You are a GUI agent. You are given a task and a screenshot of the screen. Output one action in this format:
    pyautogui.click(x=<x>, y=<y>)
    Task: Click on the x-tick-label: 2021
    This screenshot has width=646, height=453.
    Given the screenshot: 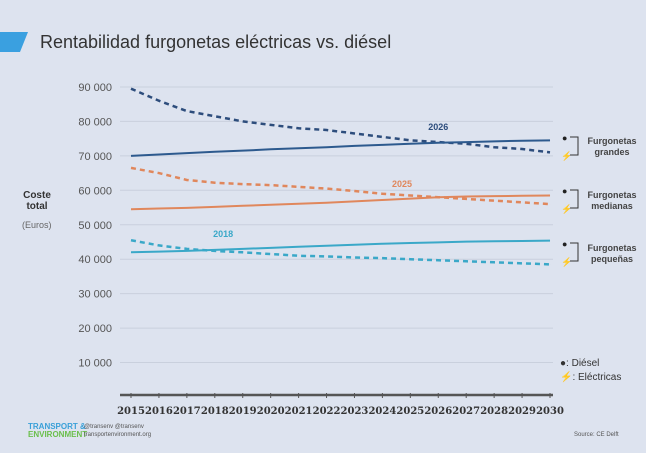 What is the action you would take?
    pyautogui.click(x=299, y=411)
    